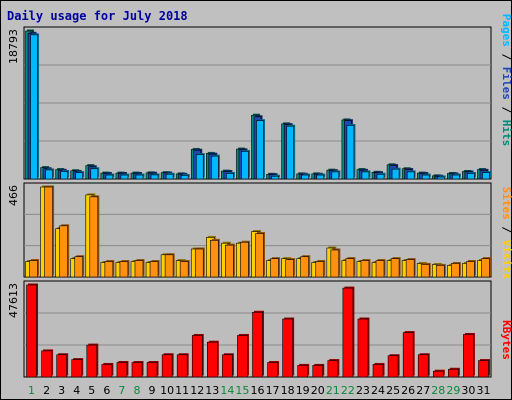 The width and height of the screenshot is (512, 400). Describe the element at coordinates (106, 390) in the screenshot. I see `x-label-day-6: 6` at that location.